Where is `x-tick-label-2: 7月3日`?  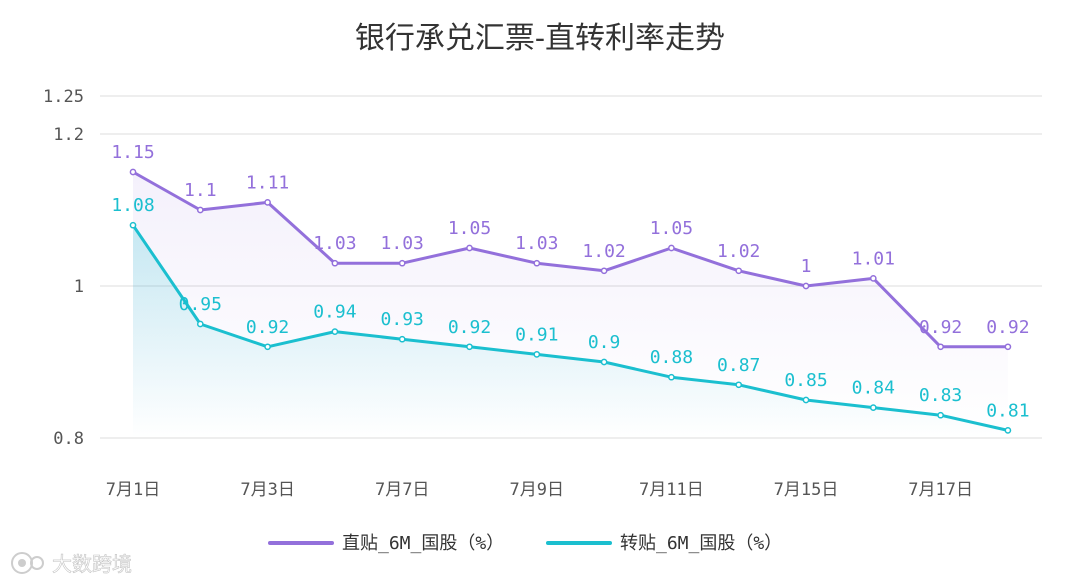 x-tick-label-2: 7月3日 is located at coordinates (267, 490).